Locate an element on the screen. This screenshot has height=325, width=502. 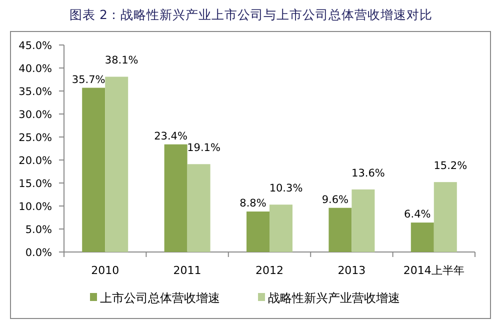
data-label: 13.6% is located at coordinates (368, 173).